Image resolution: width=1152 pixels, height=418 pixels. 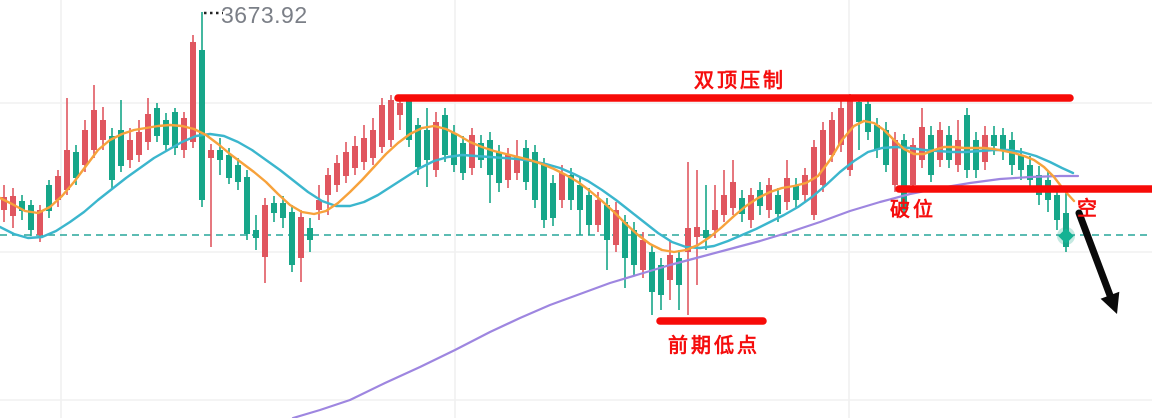 What do you see at coordinates (1088, 209) in the screenshot?
I see `short-label: 空` at bounding box center [1088, 209].